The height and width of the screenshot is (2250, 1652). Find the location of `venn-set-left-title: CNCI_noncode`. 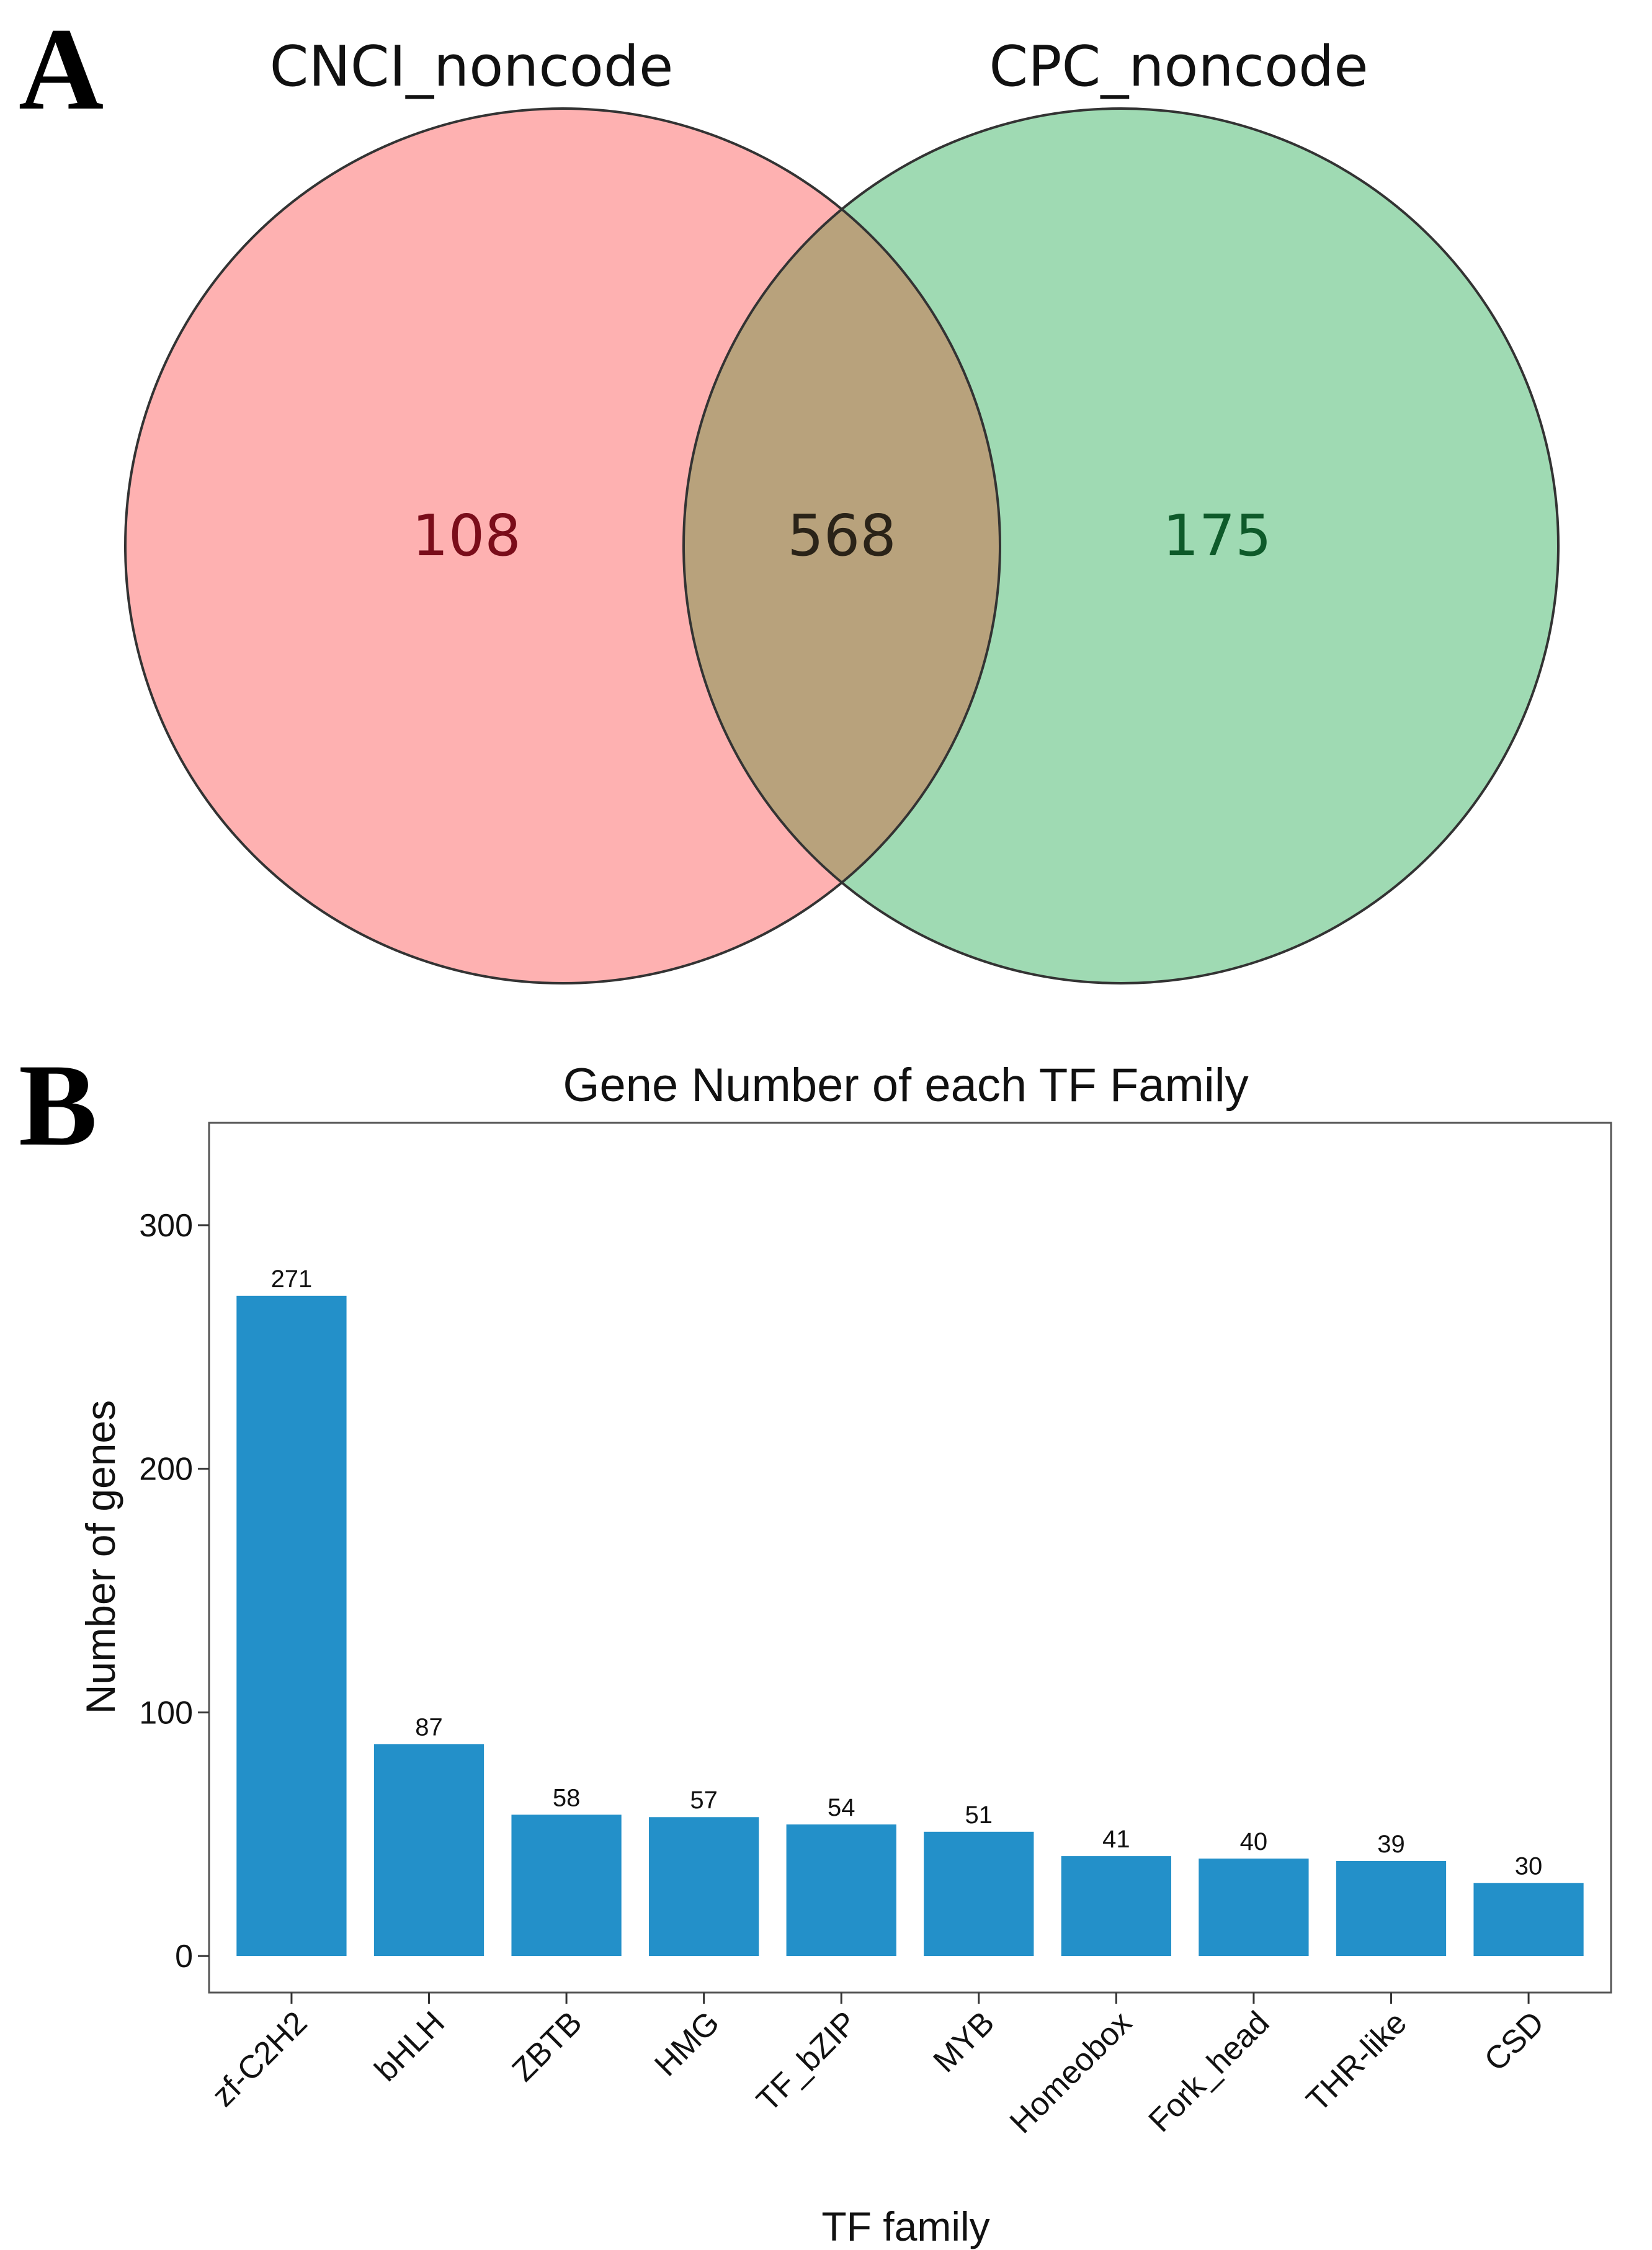

venn-set-left-title: CNCI_noncode is located at coordinates (472, 66).